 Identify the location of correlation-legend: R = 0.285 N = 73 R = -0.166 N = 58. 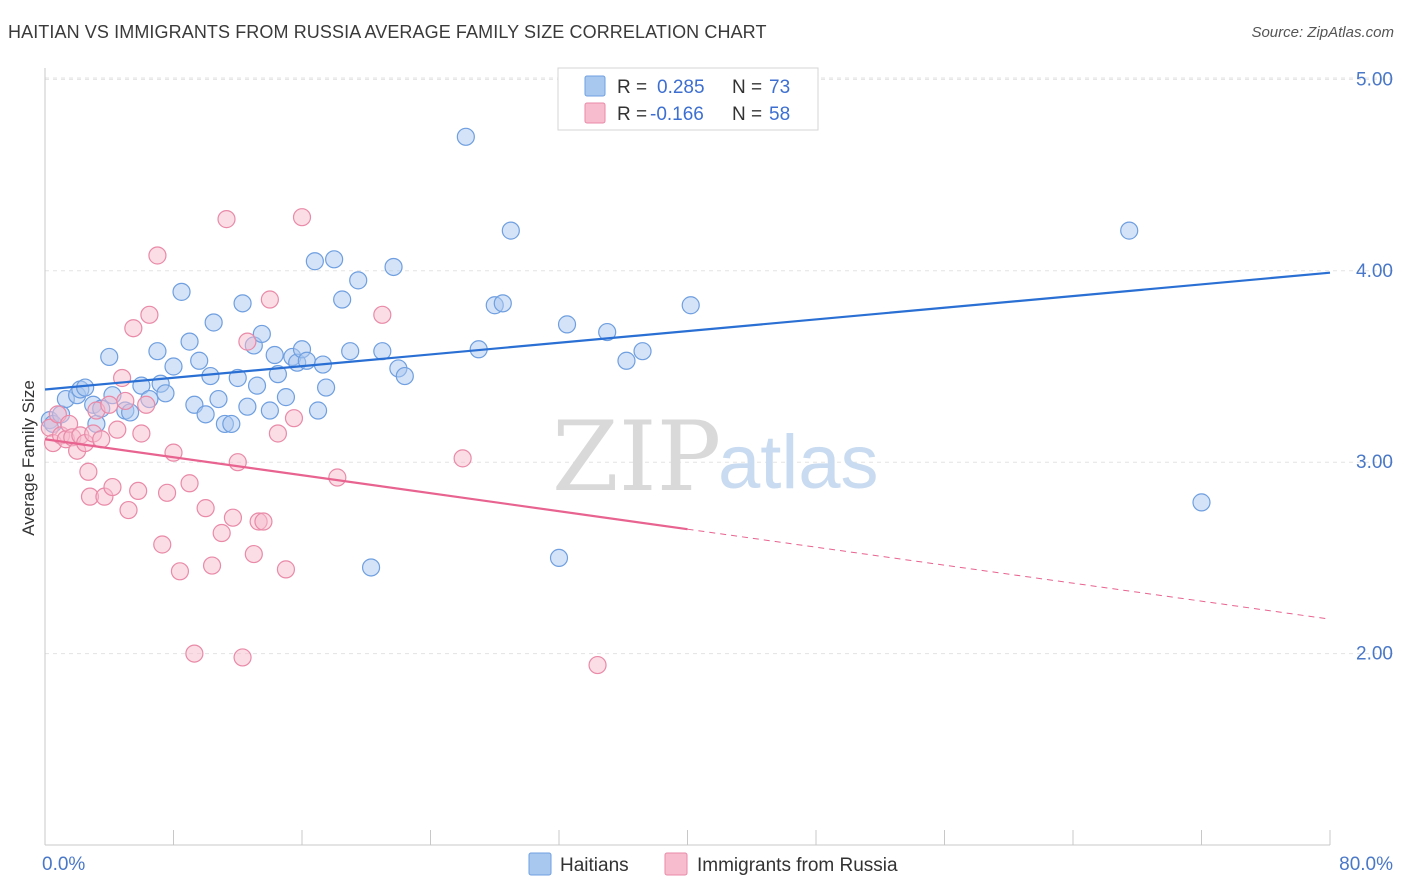
(688, 99).